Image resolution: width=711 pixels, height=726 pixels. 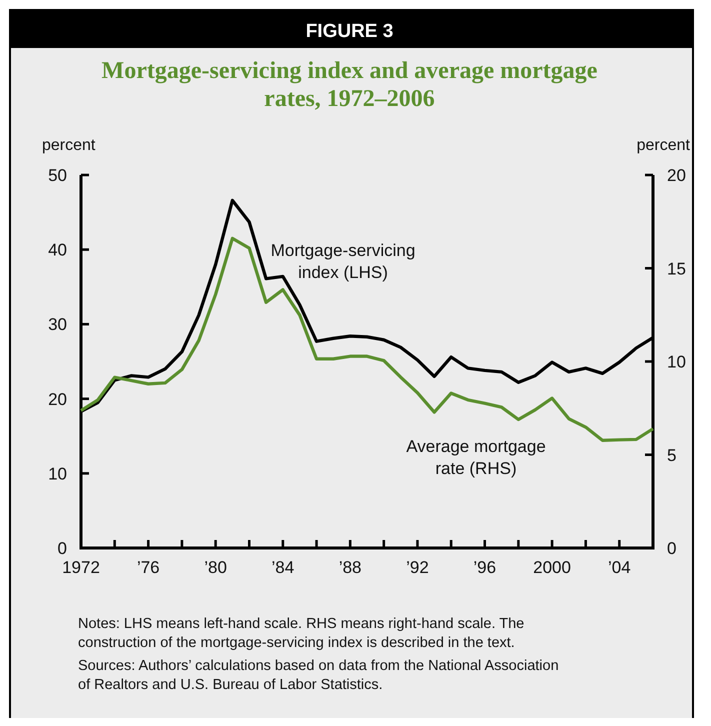 I want to click on x-tick-label: ’88, so click(x=350, y=567).